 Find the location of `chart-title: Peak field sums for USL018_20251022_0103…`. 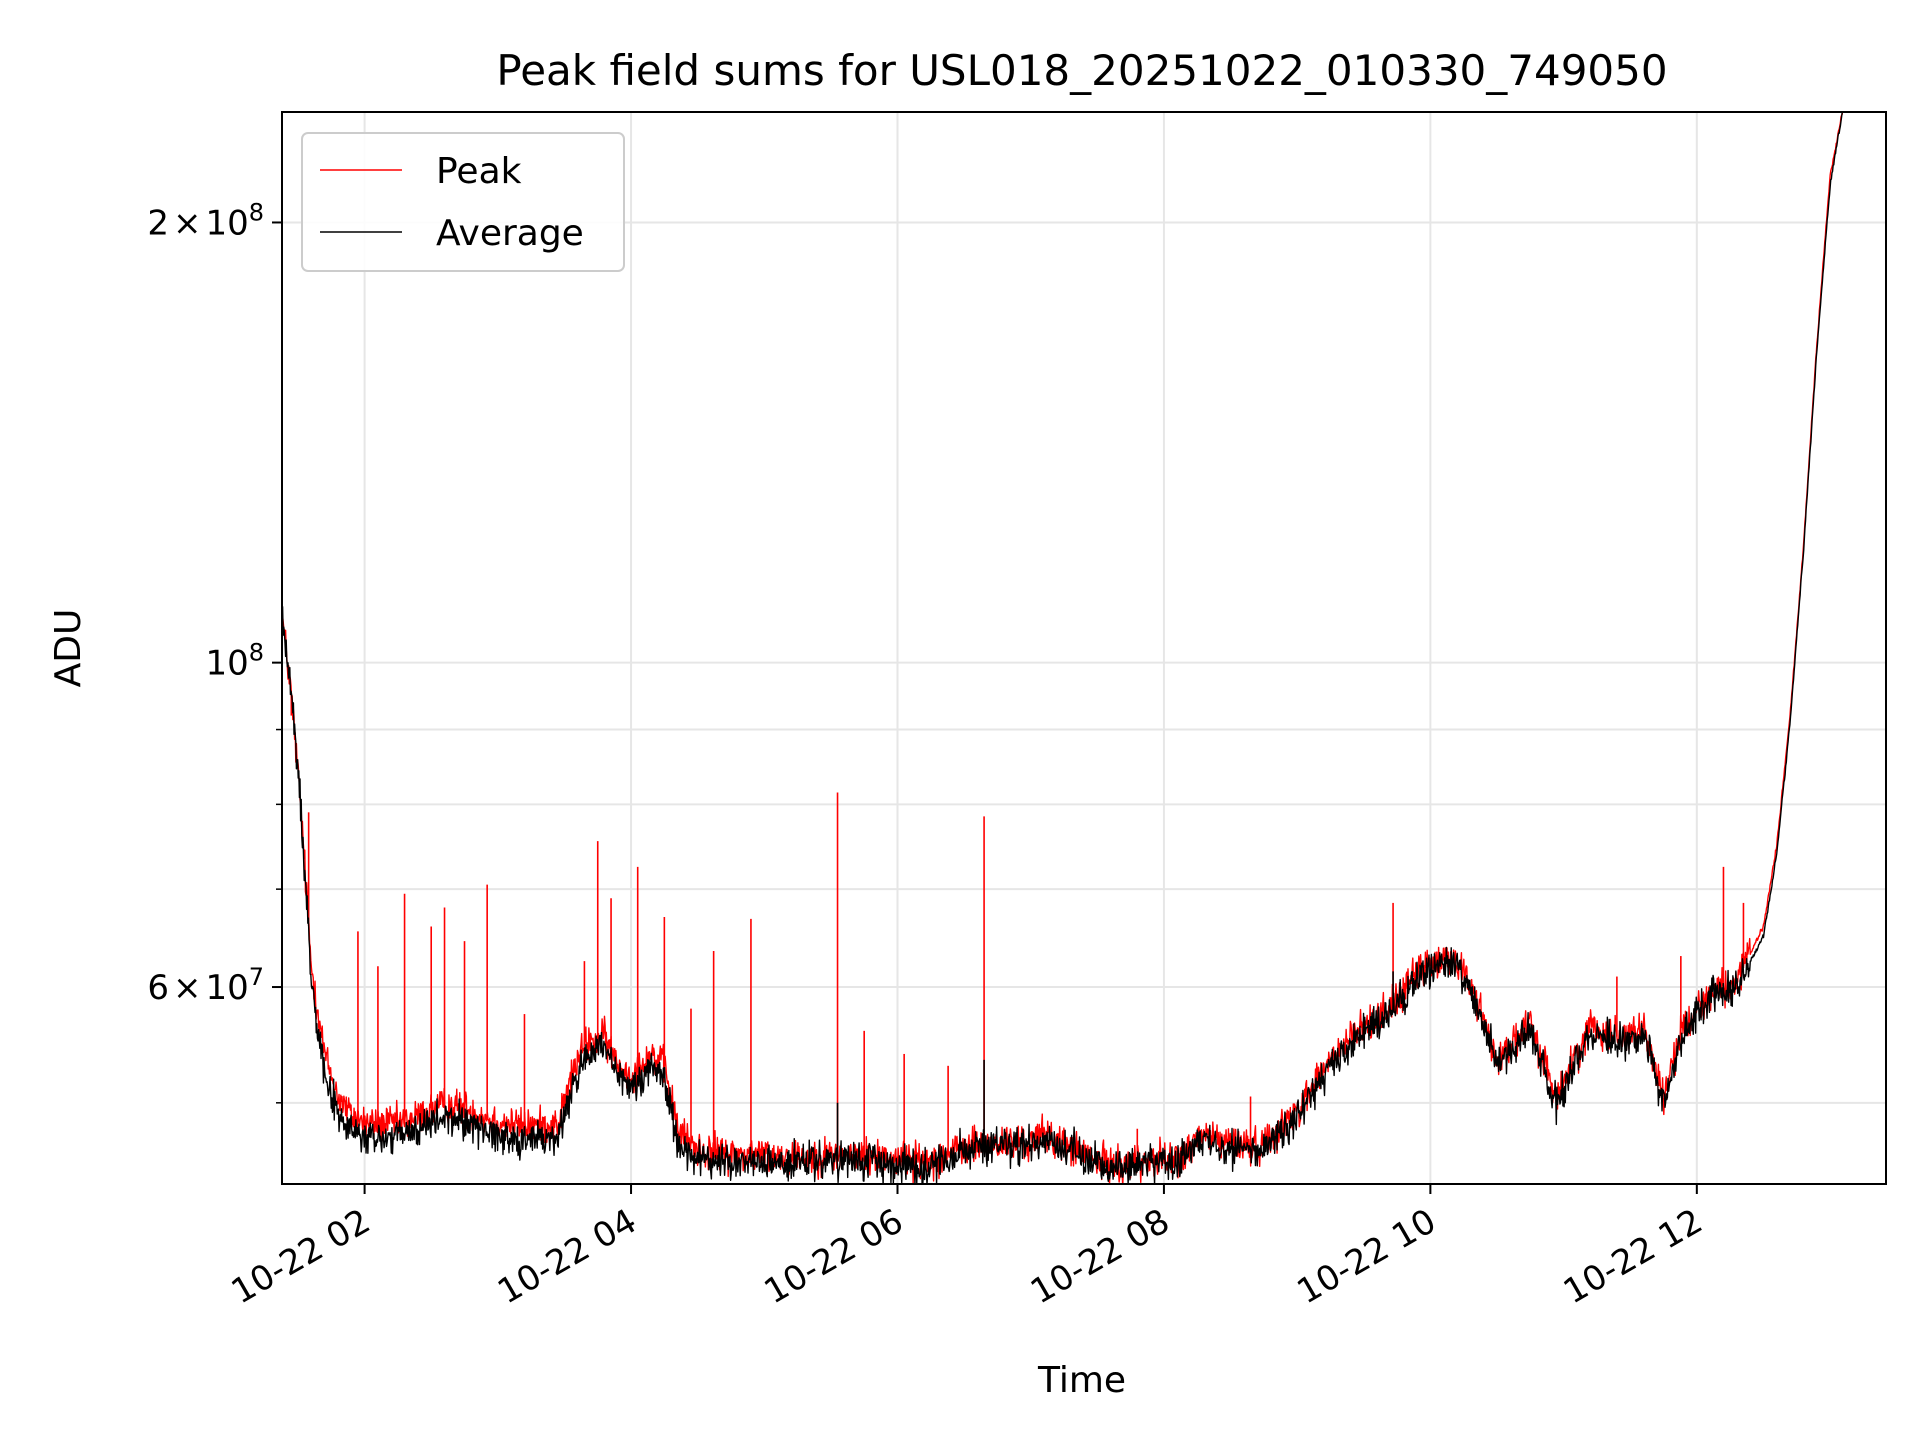

chart-title: Peak field sums for USL018_20251022_0103… is located at coordinates (1081, 70).